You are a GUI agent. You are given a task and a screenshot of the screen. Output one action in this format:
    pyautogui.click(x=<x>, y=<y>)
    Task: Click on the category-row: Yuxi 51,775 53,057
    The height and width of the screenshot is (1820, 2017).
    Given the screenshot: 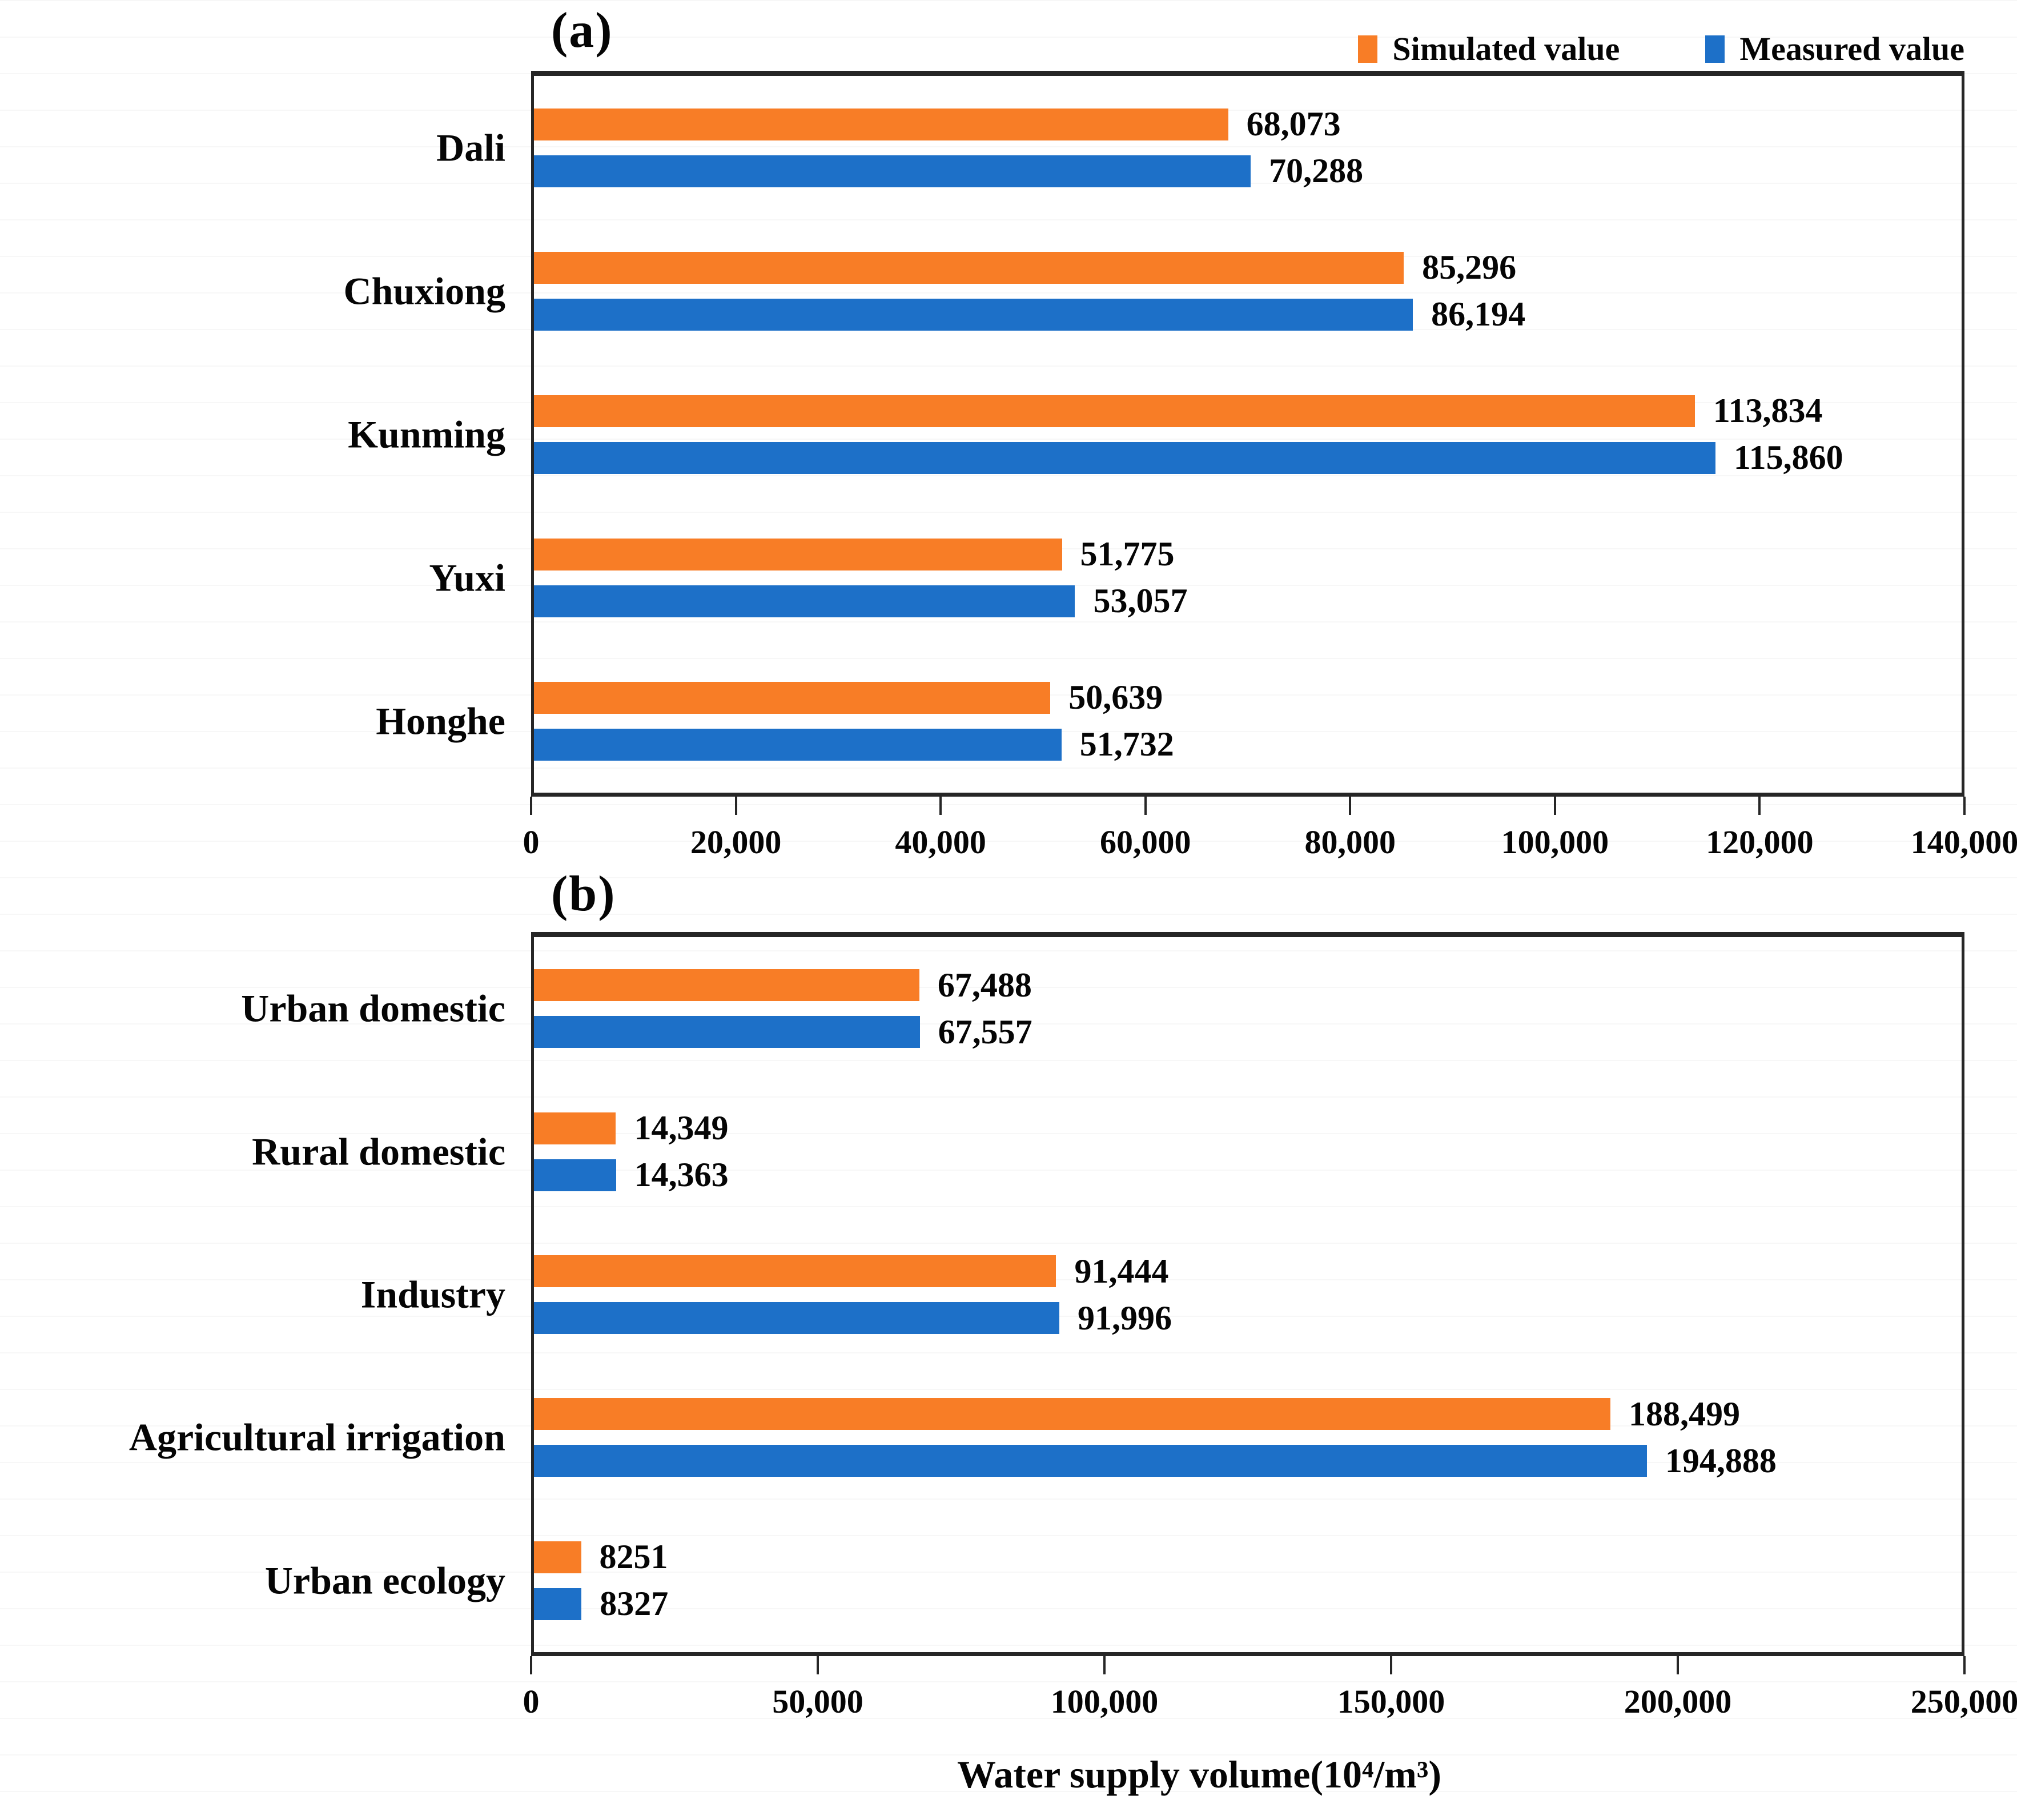 What is the action you would take?
    pyautogui.click(x=1195, y=577)
    